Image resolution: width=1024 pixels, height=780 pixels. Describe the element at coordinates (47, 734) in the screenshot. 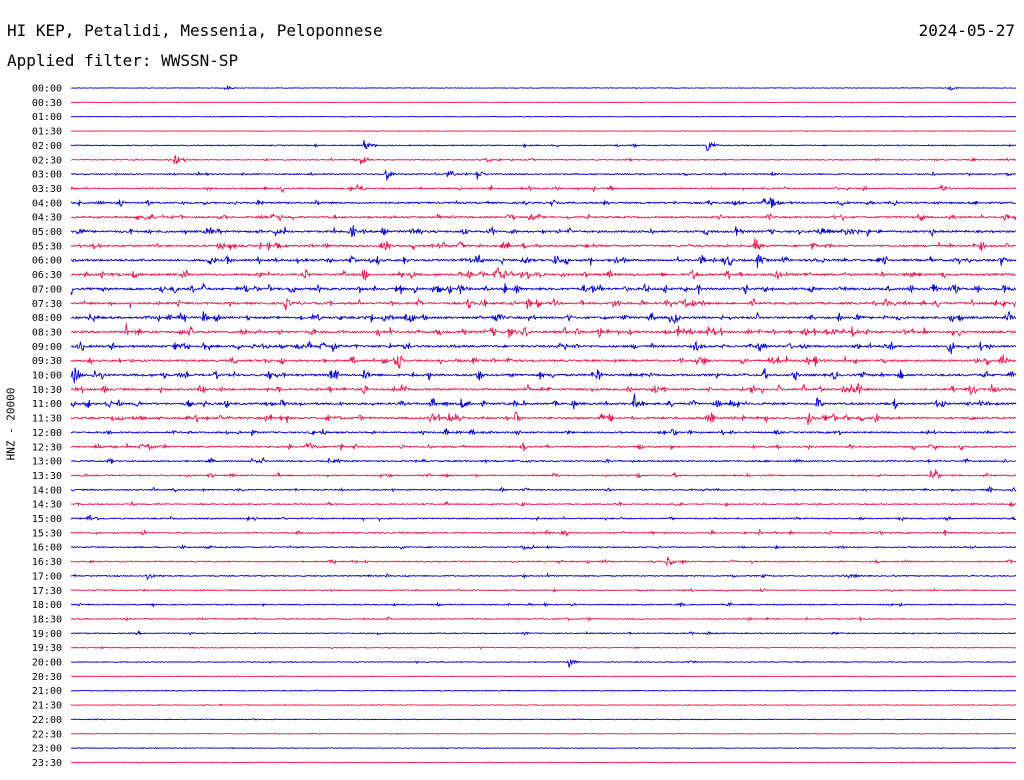

I see `row-label-2230: 22:30` at that location.